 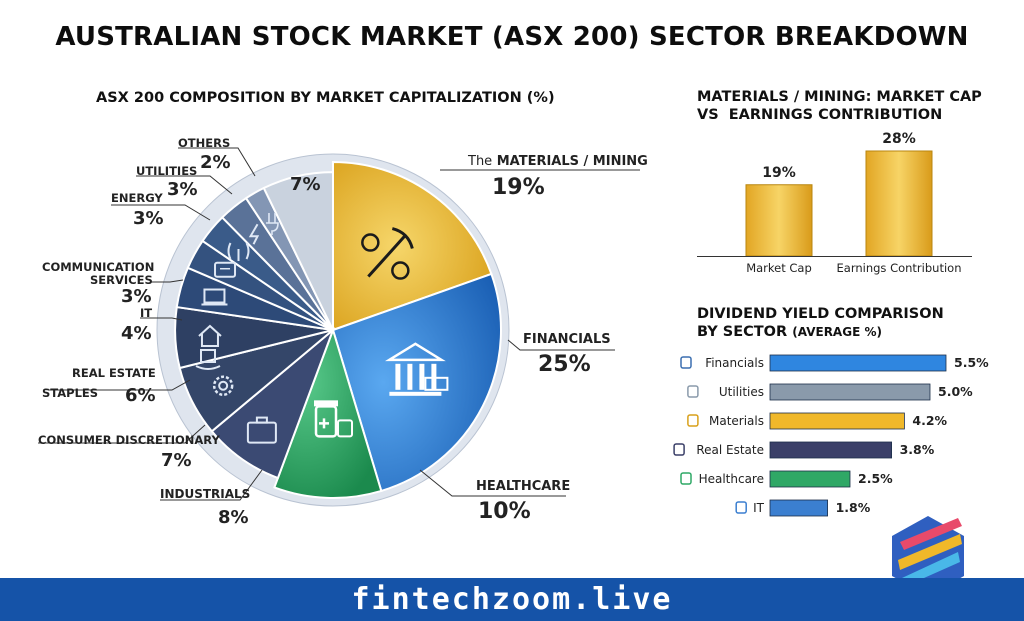 I want to click on value-others: 2%, so click(x=215, y=162).